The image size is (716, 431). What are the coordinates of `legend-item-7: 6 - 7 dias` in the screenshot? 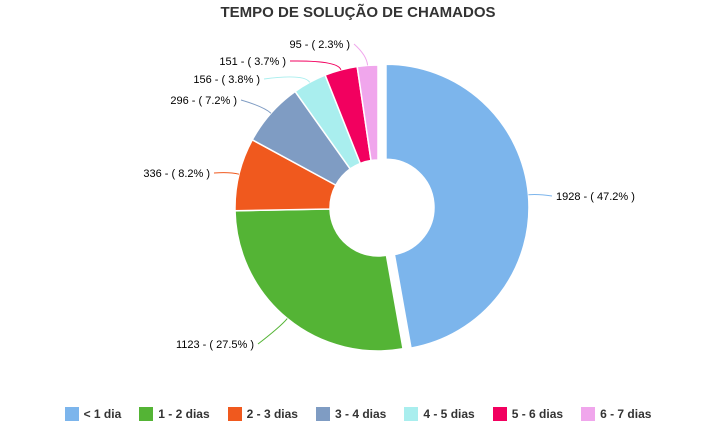 It's located at (616, 414).